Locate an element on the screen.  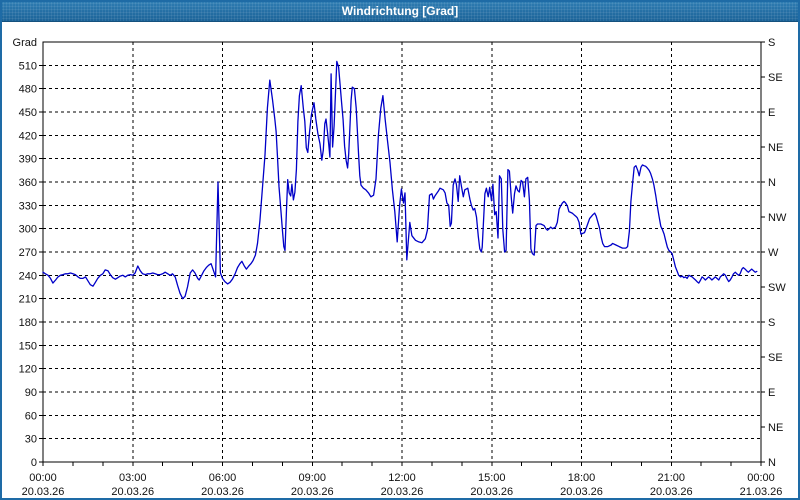
compass-tick-labels: S SE E NE N NW W SW S SE E NE N is located at coordinates (777, 253).